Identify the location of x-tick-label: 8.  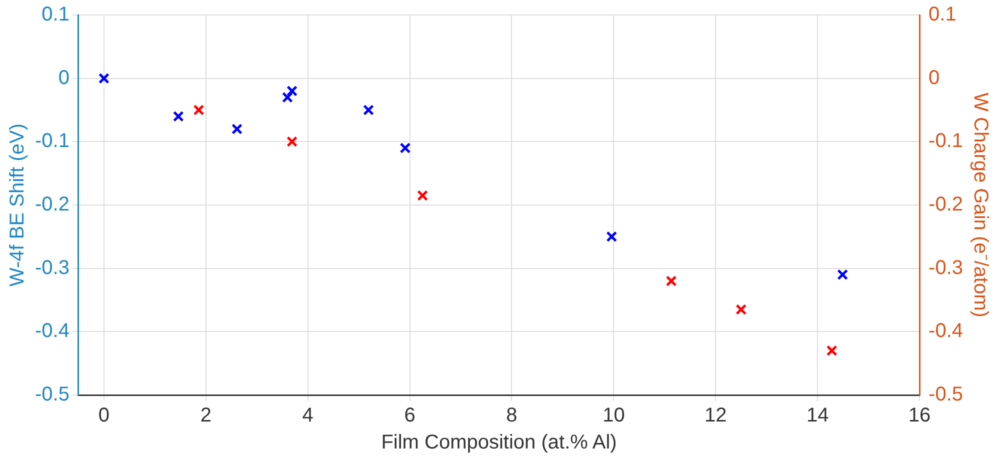
(512, 415).